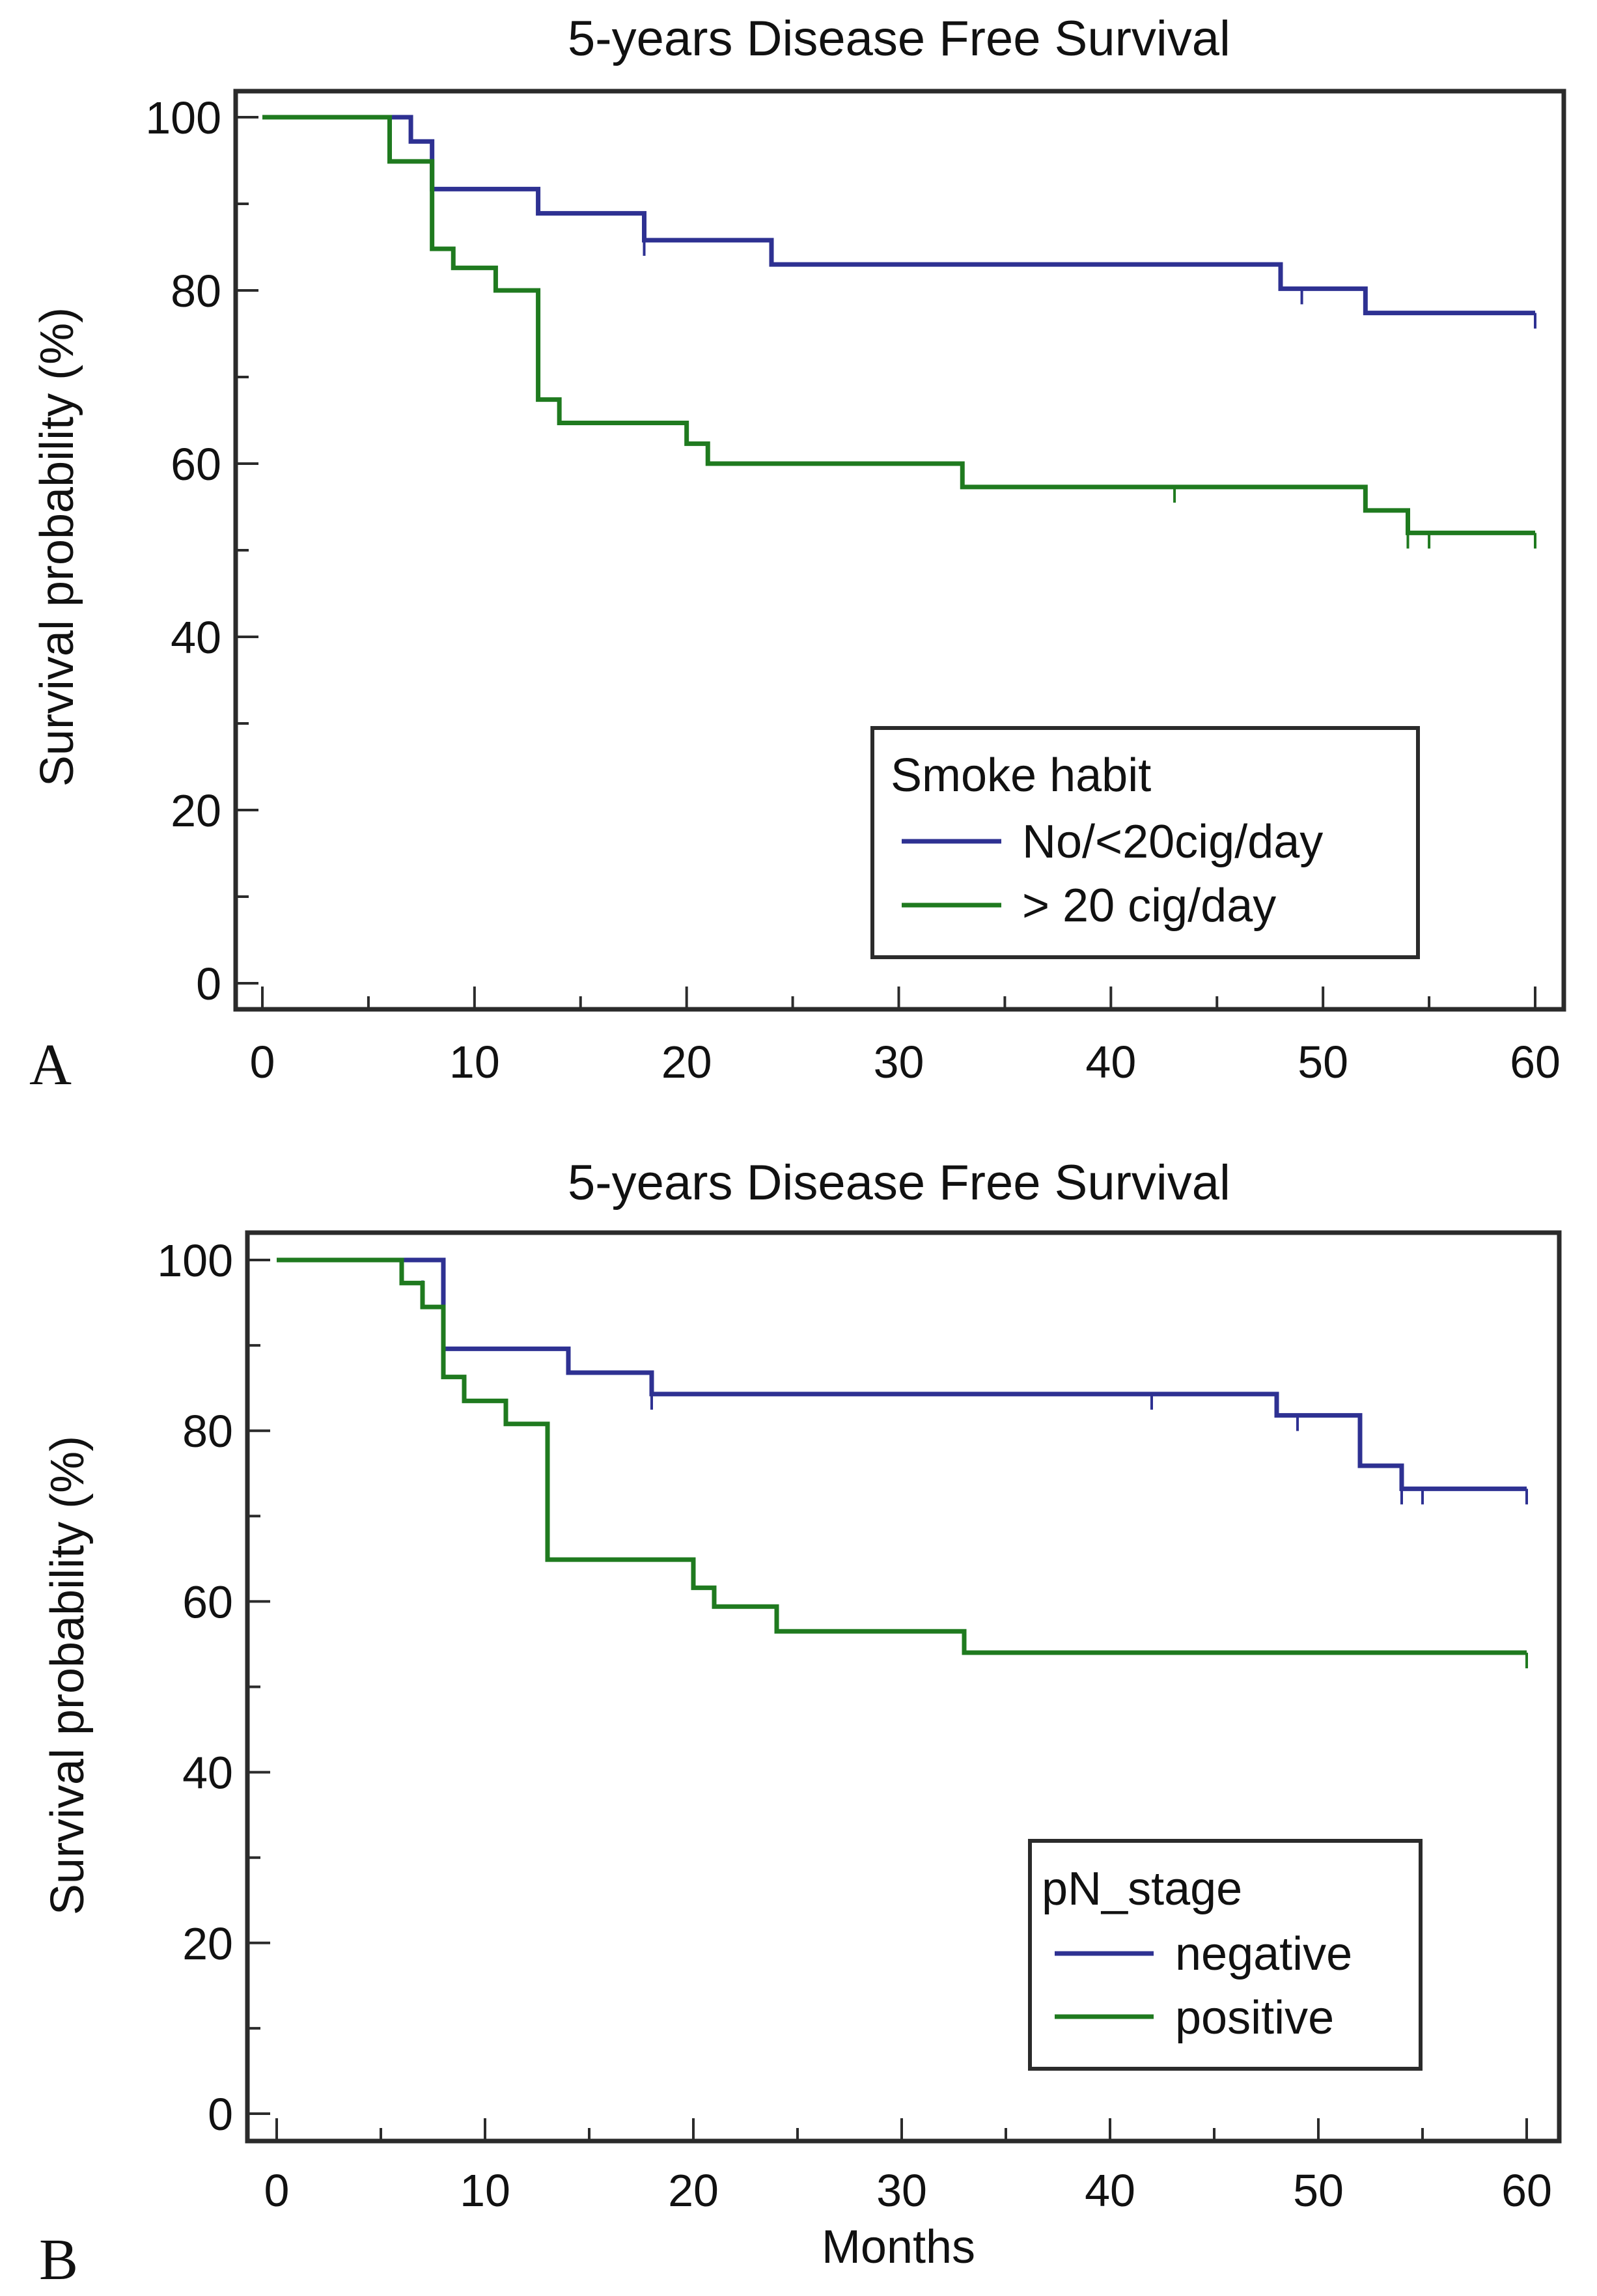  What do you see at coordinates (1172, 842) in the screenshot?
I see `panel-a-legend-entry-1: No/<20cig/day` at bounding box center [1172, 842].